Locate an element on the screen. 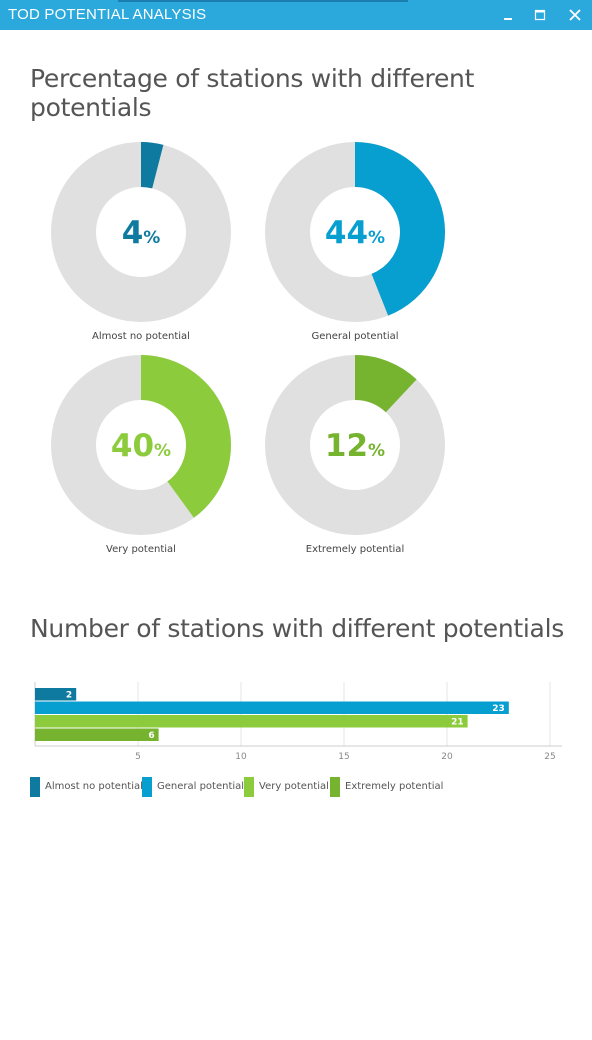  legend-label: Extremely potential is located at coordinates (394, 786).